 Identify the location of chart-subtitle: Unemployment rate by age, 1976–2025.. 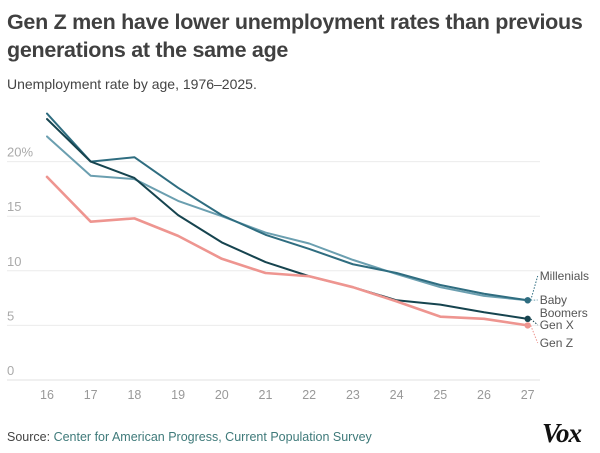
(132, 84).